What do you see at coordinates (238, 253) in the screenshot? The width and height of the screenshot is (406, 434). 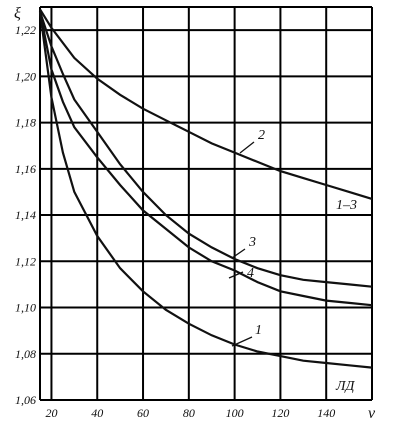 I see `curve-3-leader` at bounding box center [238, 253].